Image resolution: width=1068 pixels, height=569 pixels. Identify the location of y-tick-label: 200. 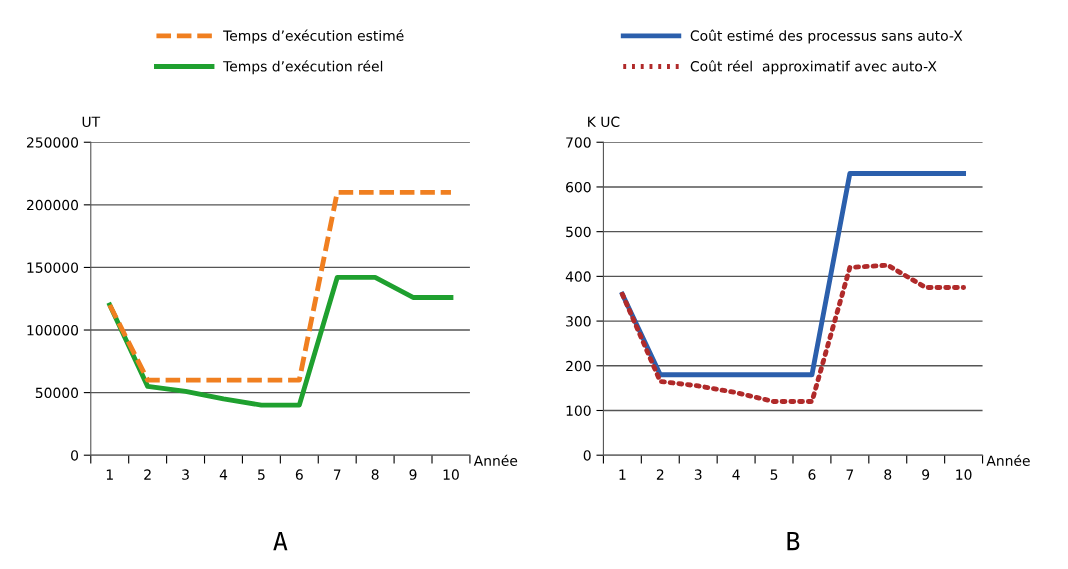
(578, 366).